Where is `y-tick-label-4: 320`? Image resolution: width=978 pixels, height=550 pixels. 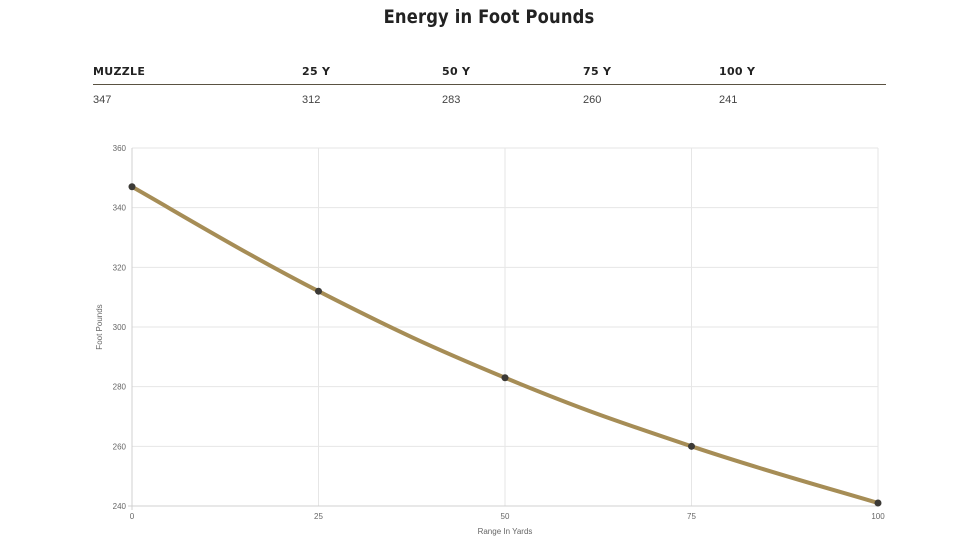 y-tick-label-4: 320 is located at coordinates (120, 267).